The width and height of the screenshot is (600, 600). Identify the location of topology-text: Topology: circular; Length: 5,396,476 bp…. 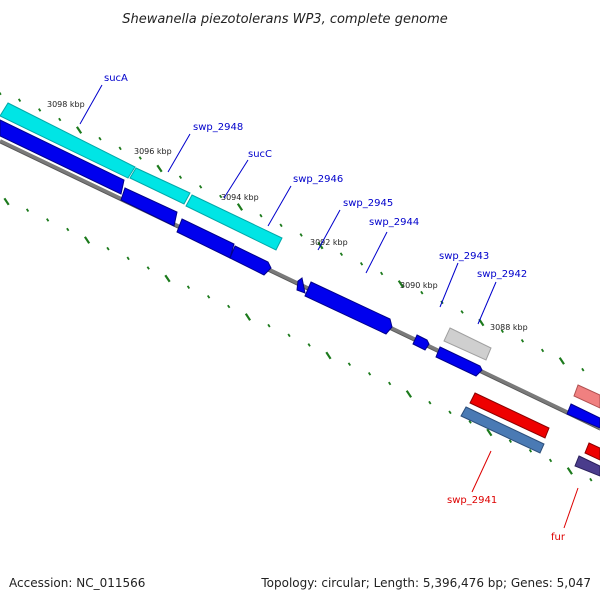
(425, 583).